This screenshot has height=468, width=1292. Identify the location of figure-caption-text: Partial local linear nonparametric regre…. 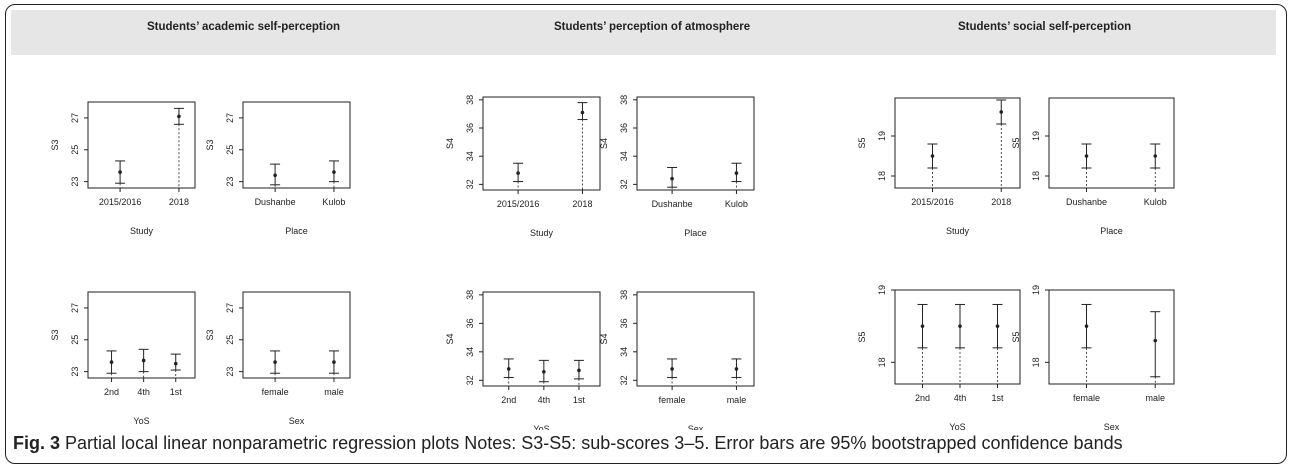
(594, 443).